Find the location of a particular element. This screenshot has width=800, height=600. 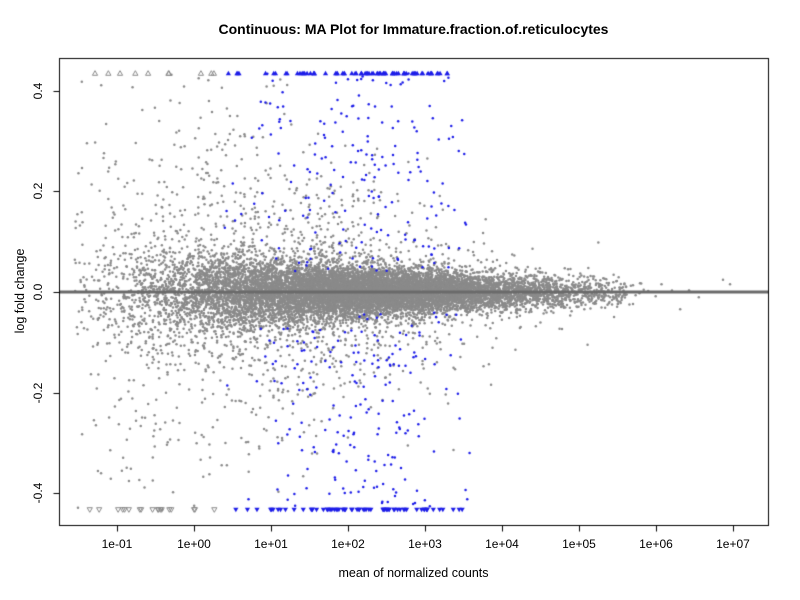

x-tick-label: 1e+02 is located at coordinates (348, 544).